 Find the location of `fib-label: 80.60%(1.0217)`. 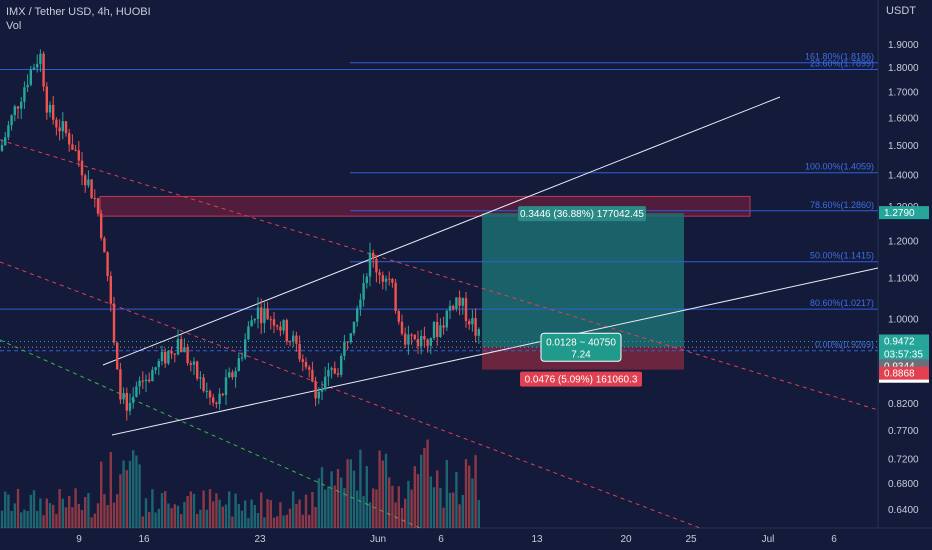

fib-label: 80.60%(1.0217) is located at coordinates (842, 303).